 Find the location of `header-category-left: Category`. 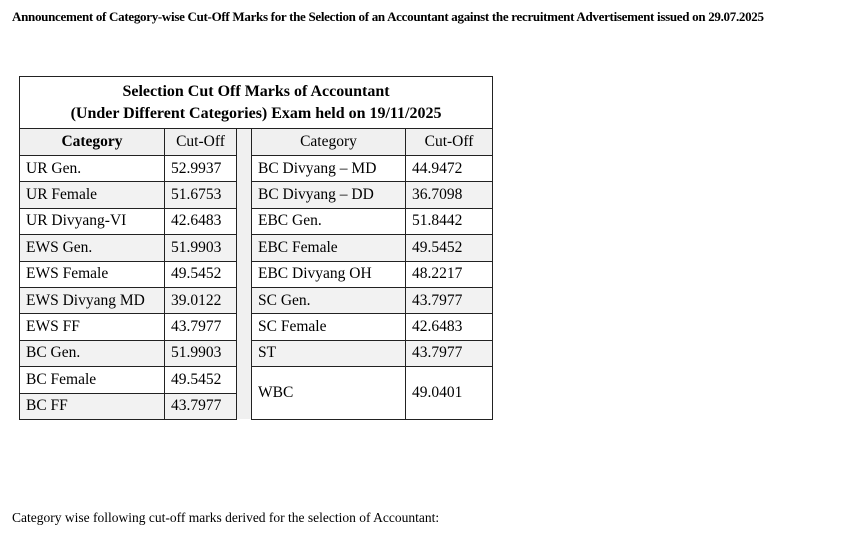

header-category-left: Category is located at coordinates (92, 142).